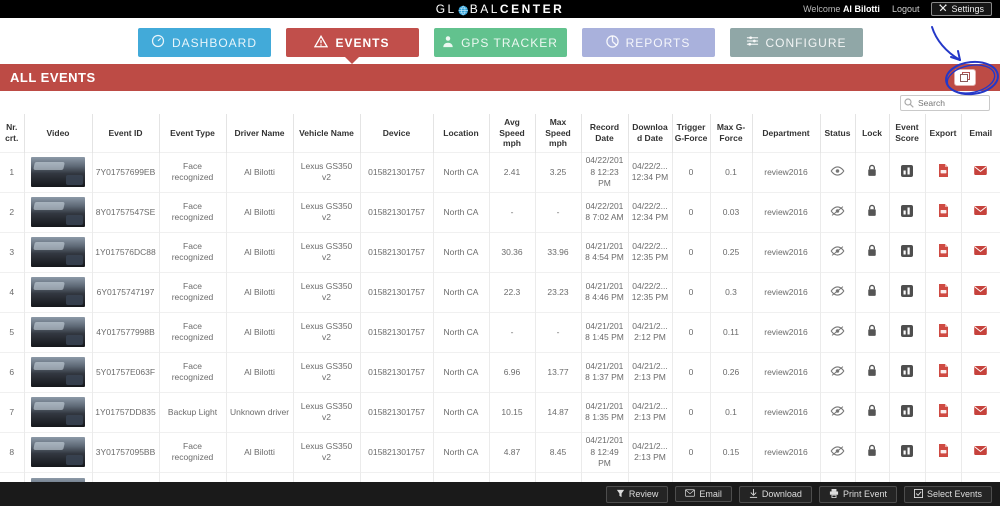 The image size is (1000, 506). What do you see at coordinates (703, 494) in the screenshot?
I see `email-button: Email` at bounding box center [703, 494].